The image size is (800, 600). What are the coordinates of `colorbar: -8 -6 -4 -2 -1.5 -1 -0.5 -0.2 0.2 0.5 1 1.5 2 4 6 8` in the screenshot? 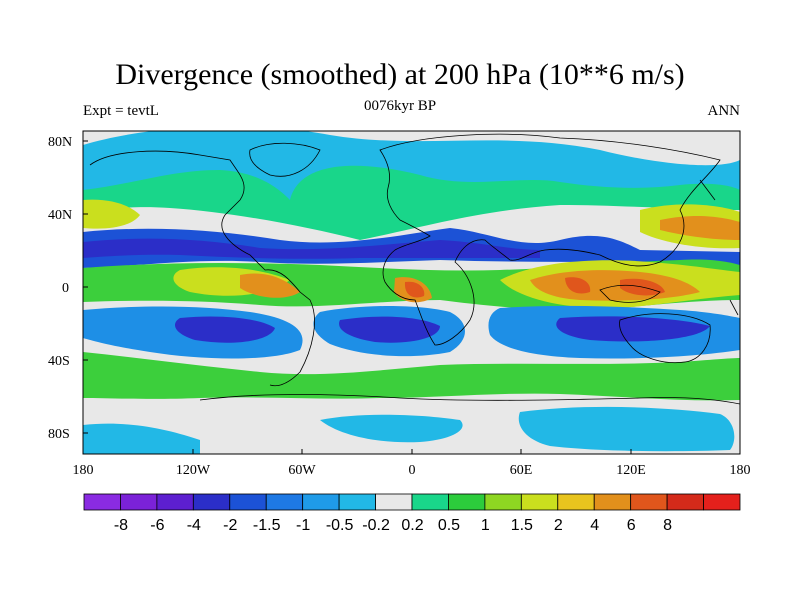 It's located at (412, 513).